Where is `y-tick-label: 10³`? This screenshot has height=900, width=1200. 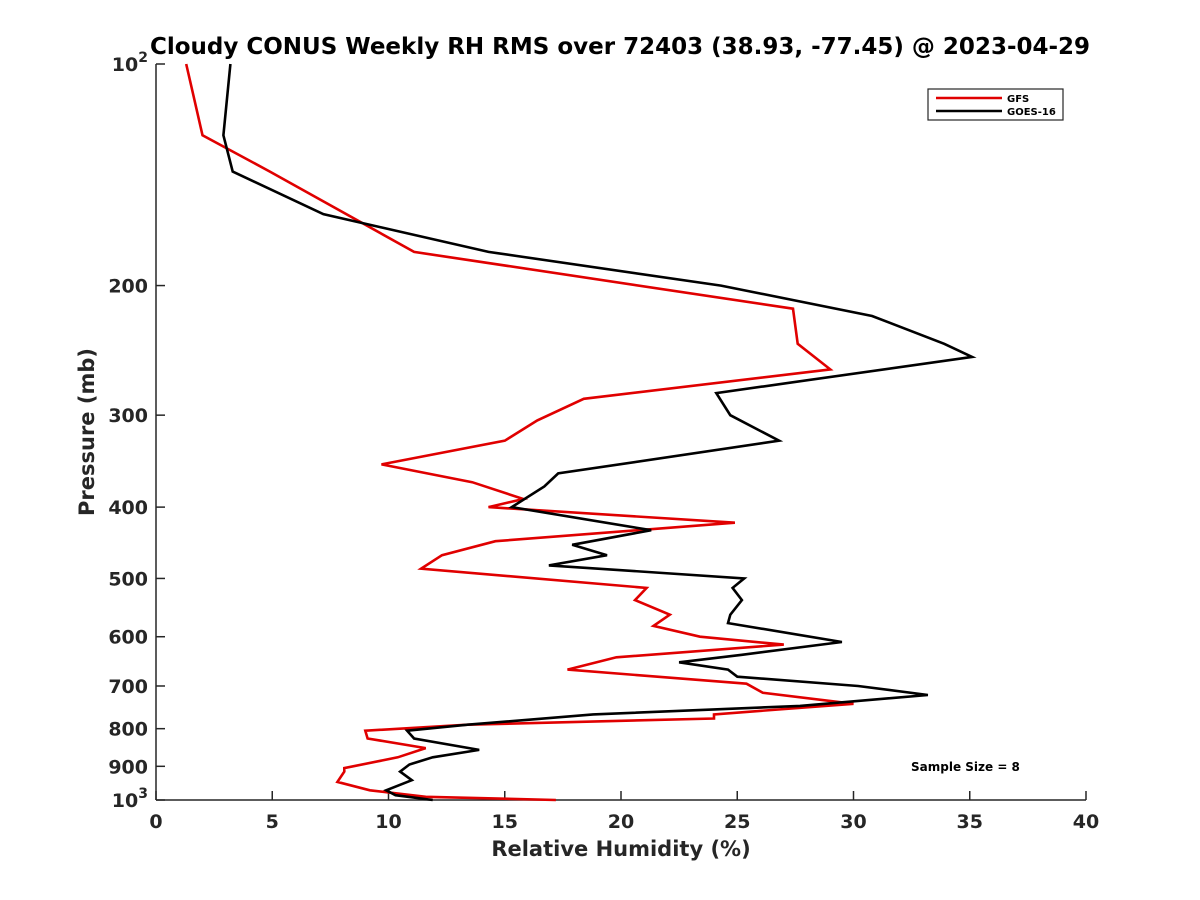 y-tick-label: 10³ is located at coordinates (130, 799).